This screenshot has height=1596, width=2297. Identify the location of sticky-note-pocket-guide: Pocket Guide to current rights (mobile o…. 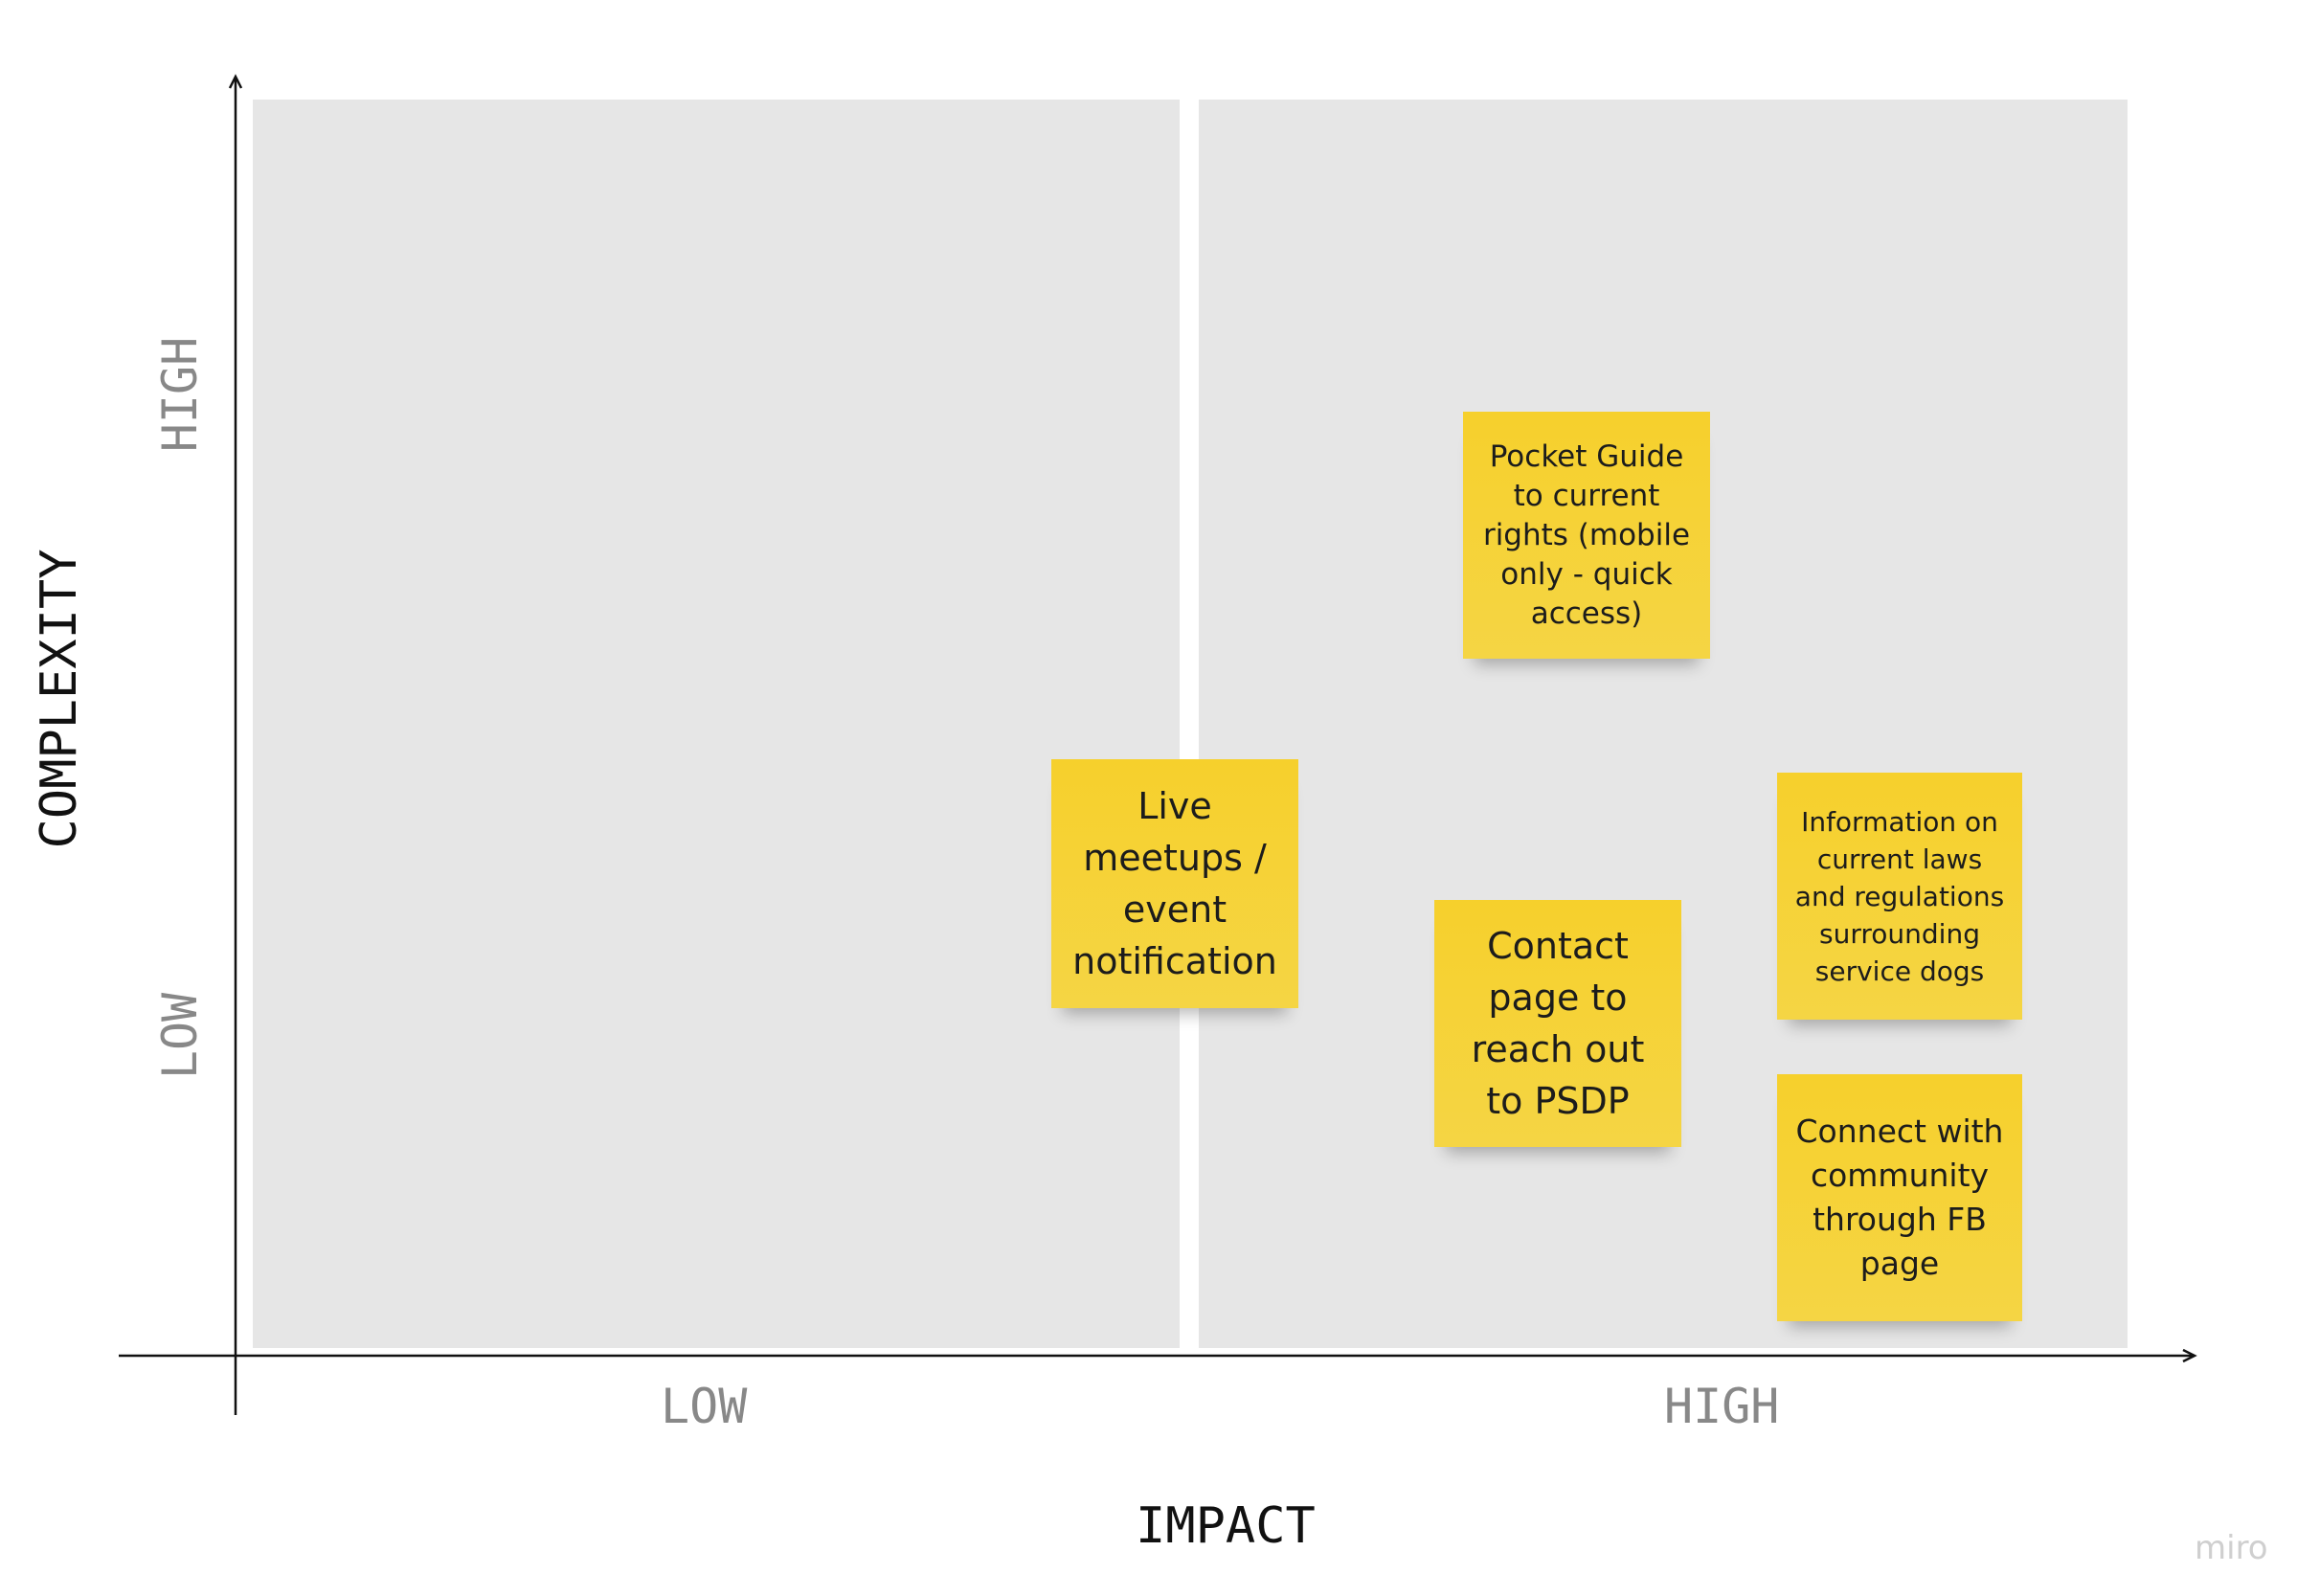
(1586, 535).